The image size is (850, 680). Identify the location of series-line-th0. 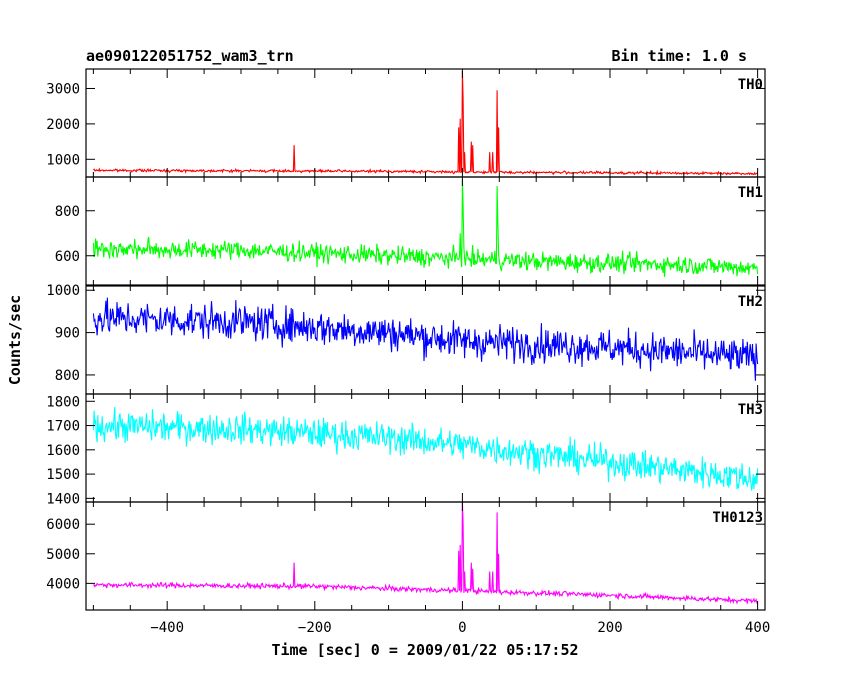
(425, 123).